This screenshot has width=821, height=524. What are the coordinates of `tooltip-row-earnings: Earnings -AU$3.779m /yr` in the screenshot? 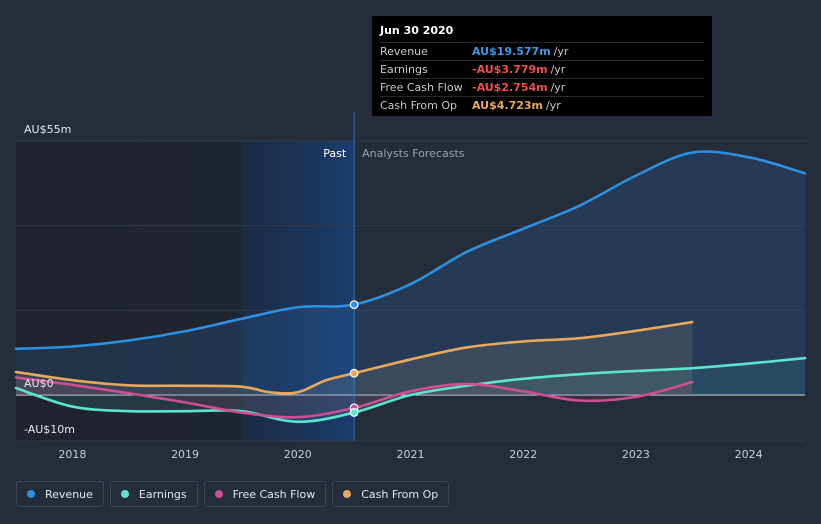 It's located at (542, 69).